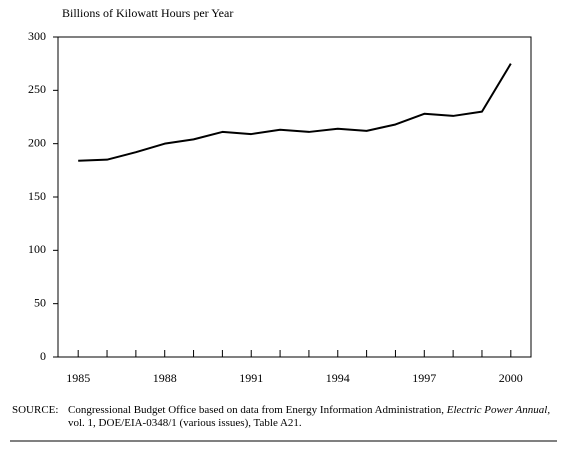 This screenshot has width=572, height=456. I want to click on note-label: SOURCE:, so click(35, 410).